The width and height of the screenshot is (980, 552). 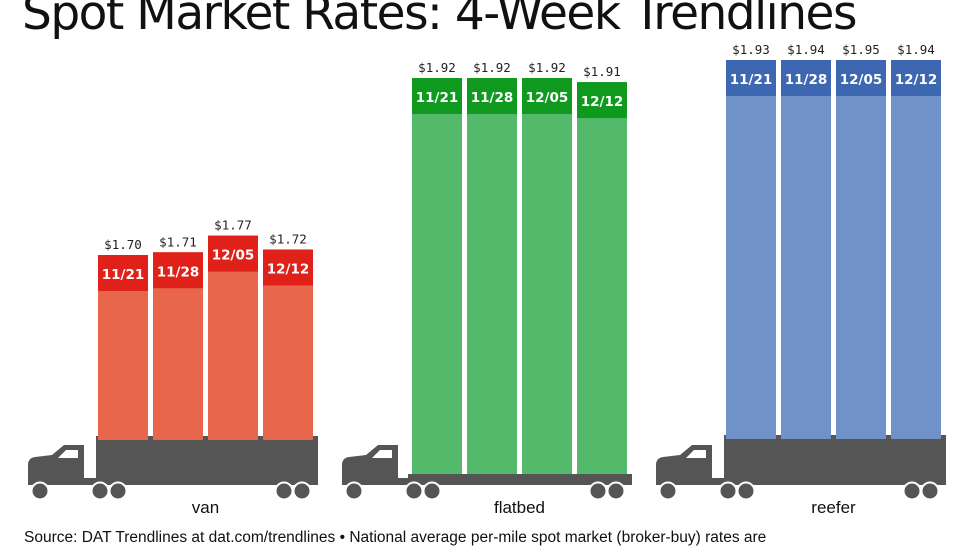 I want to click on category-label: flatbed, so click(x=519, y=507).